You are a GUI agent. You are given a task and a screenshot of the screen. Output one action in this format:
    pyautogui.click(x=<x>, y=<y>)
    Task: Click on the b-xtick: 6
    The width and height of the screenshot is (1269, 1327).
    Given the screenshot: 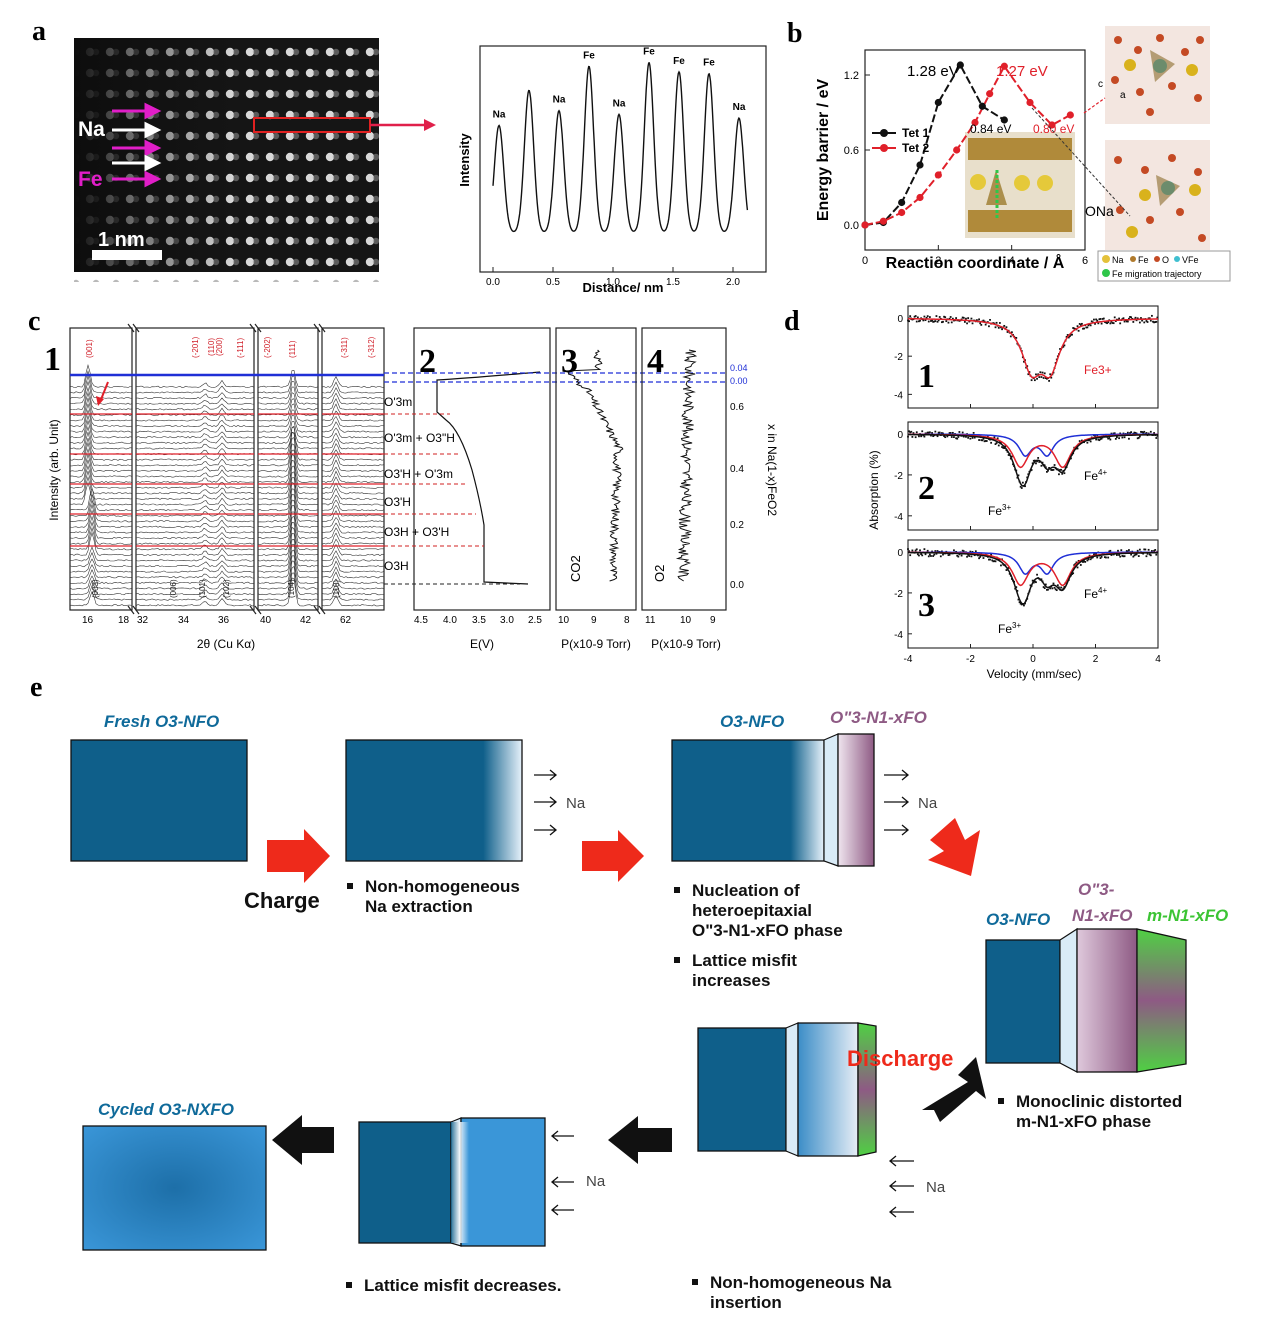 What is the action you would take?
    pyautogui.click(x=1085, y=261)
    